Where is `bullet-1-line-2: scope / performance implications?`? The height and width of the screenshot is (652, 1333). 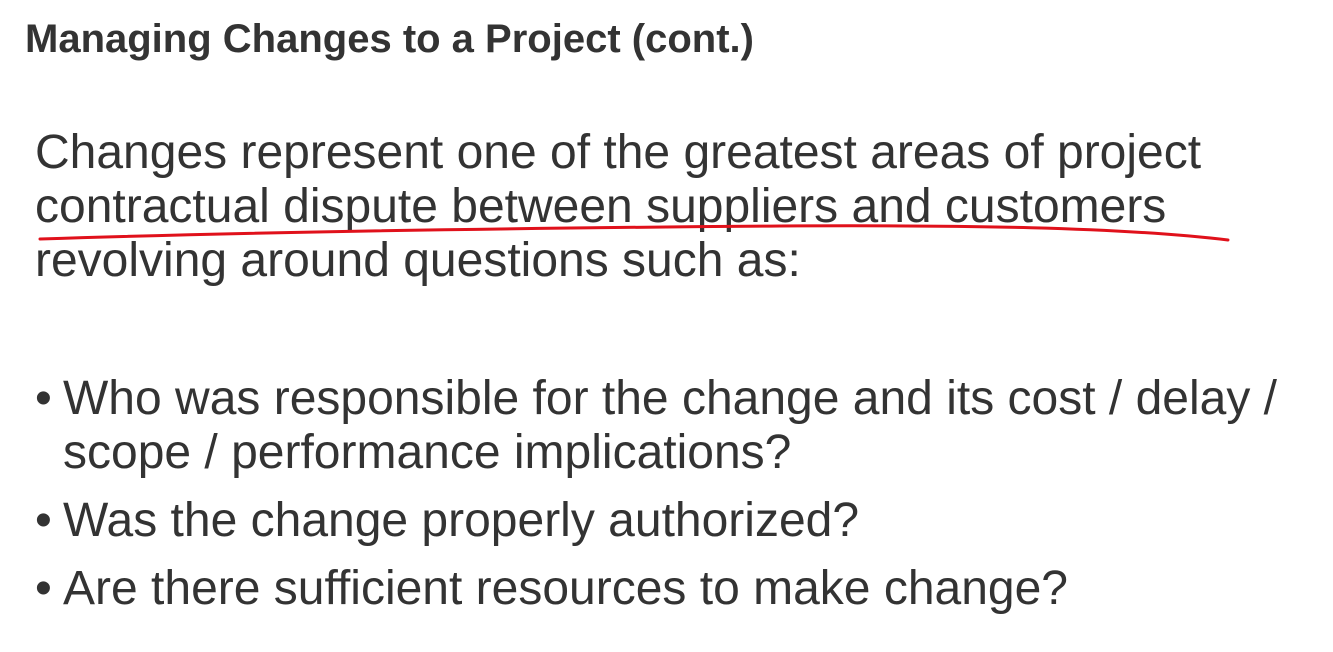
bullet-1-line-2: scope / performance implications? is located at coordinates (427, 452).